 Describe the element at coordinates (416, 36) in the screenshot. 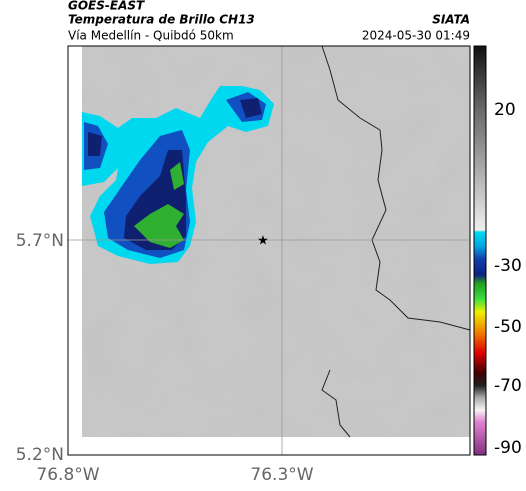

I see `datetime: 2024-05-30 01:49` at that location.